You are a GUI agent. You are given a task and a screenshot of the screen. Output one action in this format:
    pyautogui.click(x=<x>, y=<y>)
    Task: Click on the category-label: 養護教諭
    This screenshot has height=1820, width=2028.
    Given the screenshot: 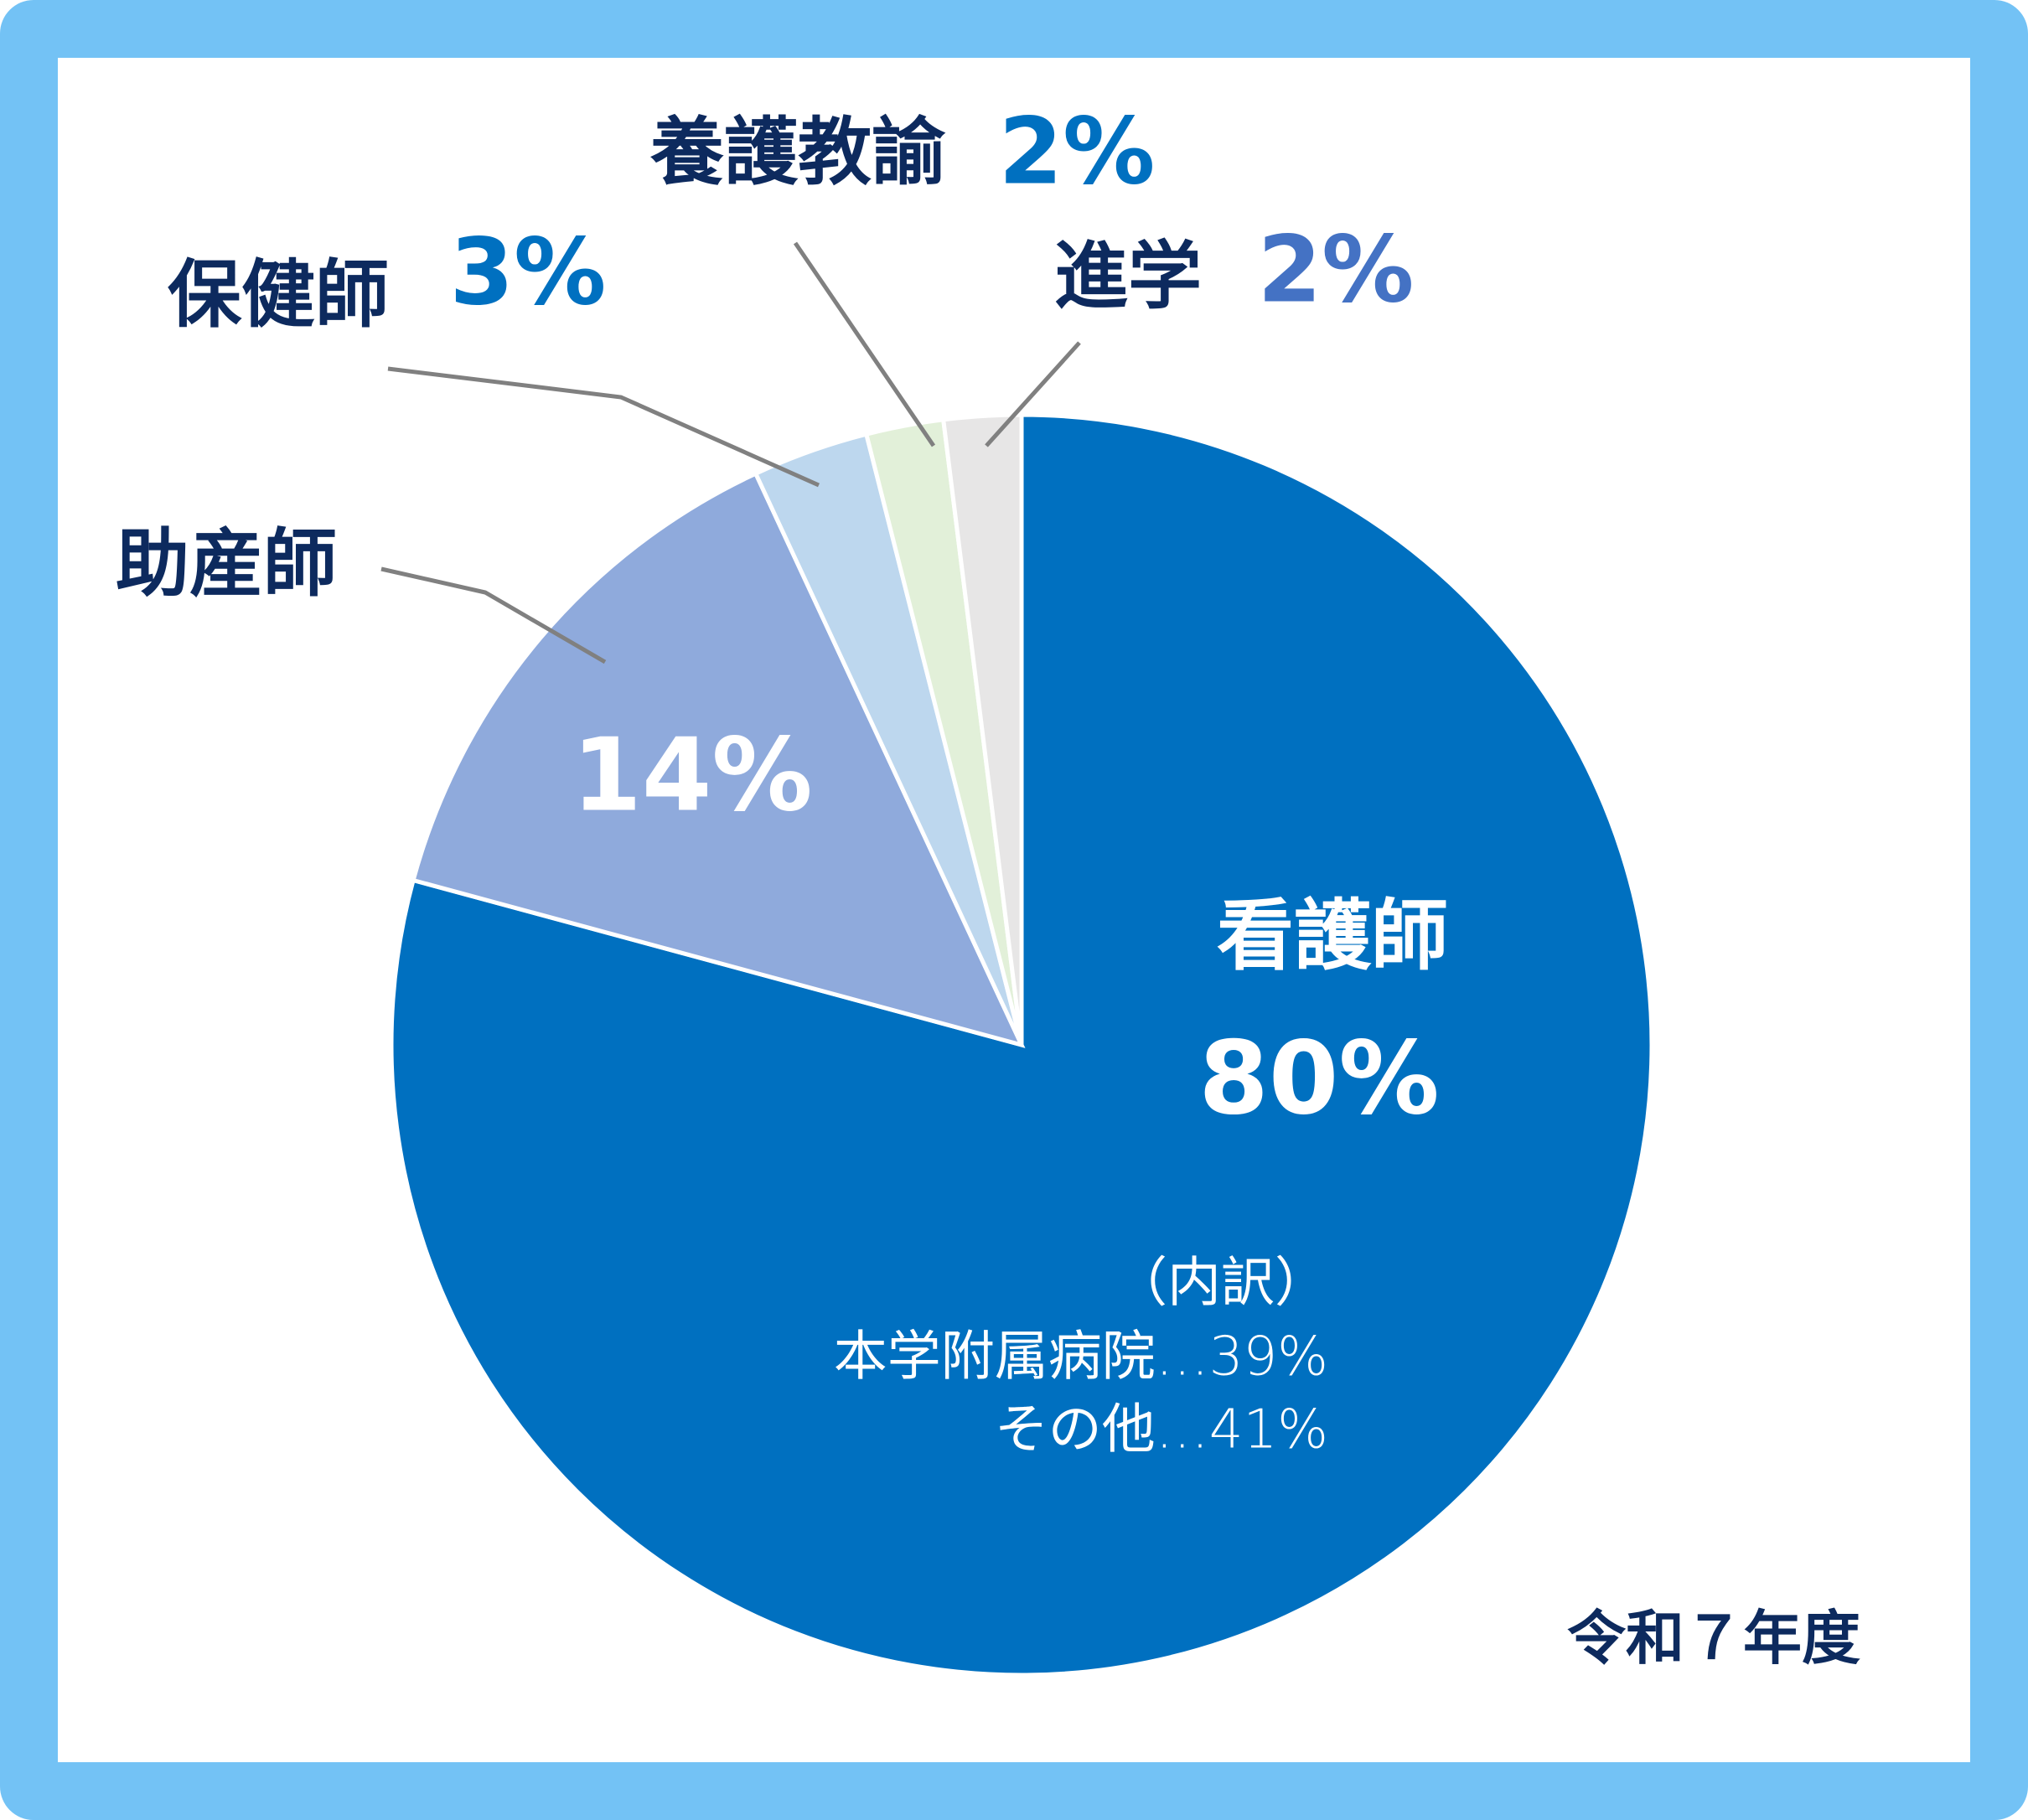 What is the action you would take?
    pyautogui.click(x=798, y=152)
    